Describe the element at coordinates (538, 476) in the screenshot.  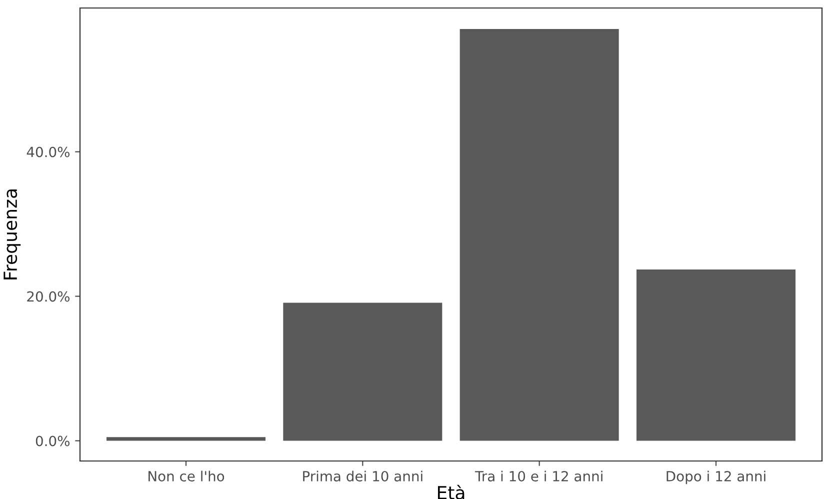
I see `x-tick-label: Tra i 10 e i 12 anni` at that location.